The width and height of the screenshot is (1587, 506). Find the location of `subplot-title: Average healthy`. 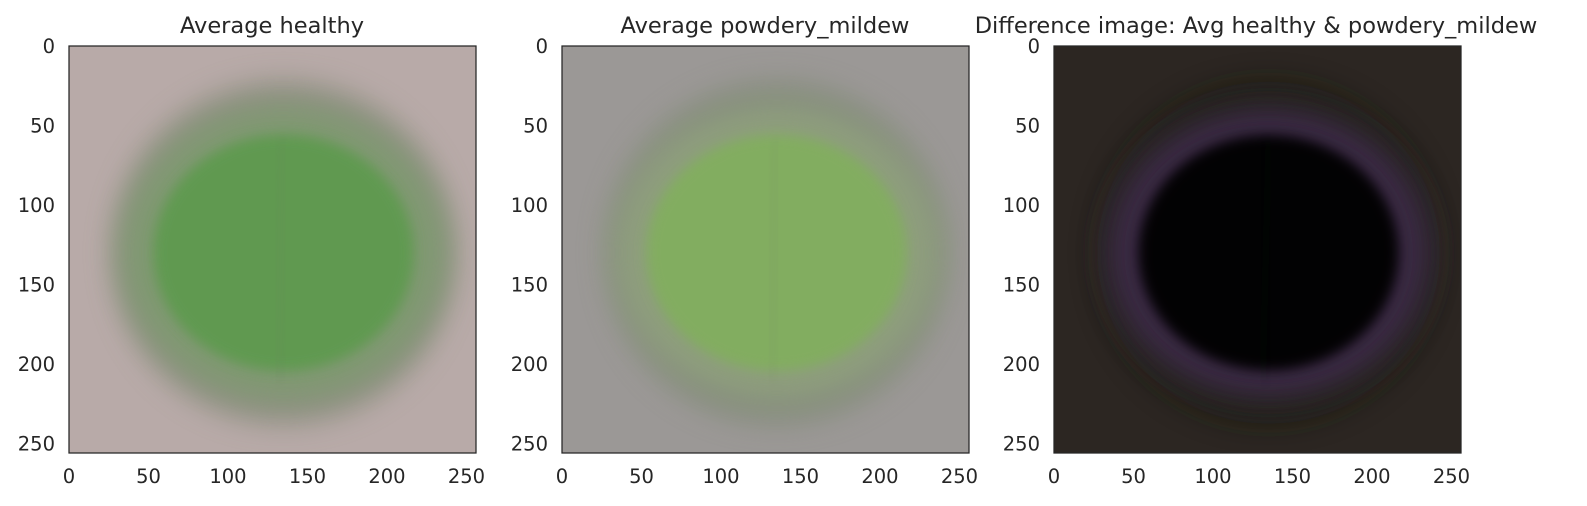

subplot-title: Average healthy is located at coordinates (272, 26).